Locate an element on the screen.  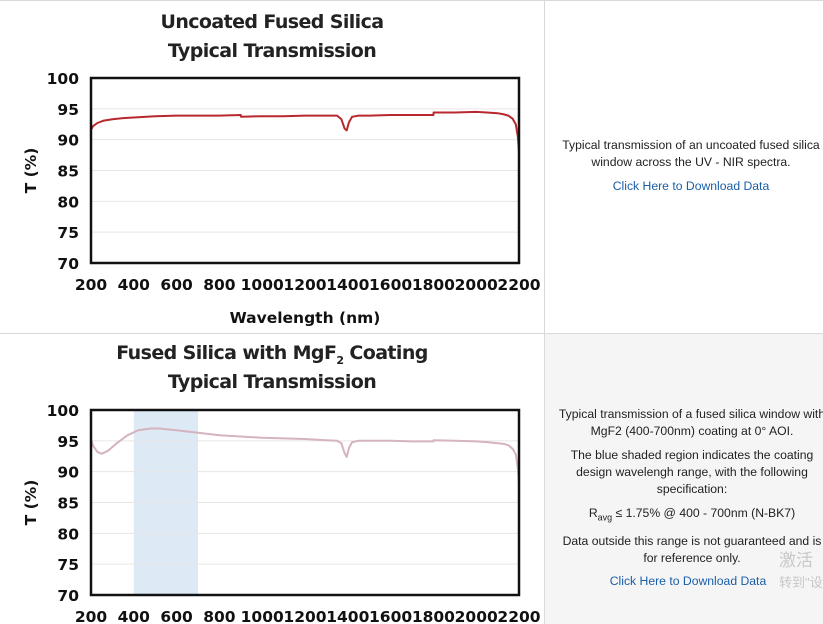
chart-title-line1: Fused Silica with MgF2 Coating is located at coordinates (272, 354).